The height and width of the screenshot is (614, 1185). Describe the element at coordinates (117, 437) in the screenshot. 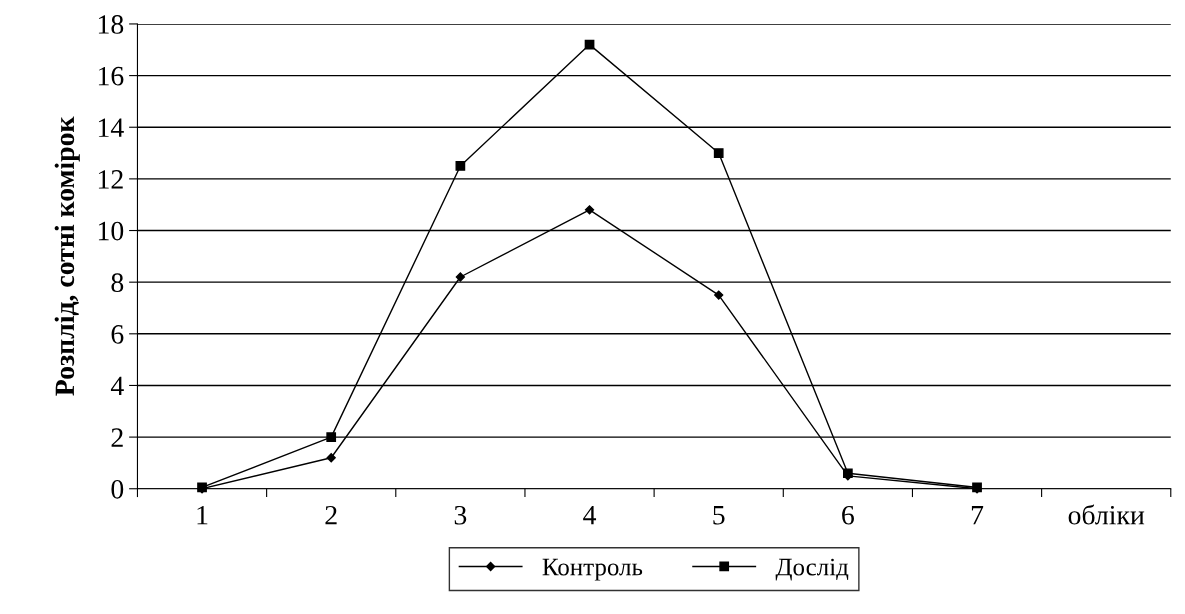

I see `y-tick-label: 2` at that location.